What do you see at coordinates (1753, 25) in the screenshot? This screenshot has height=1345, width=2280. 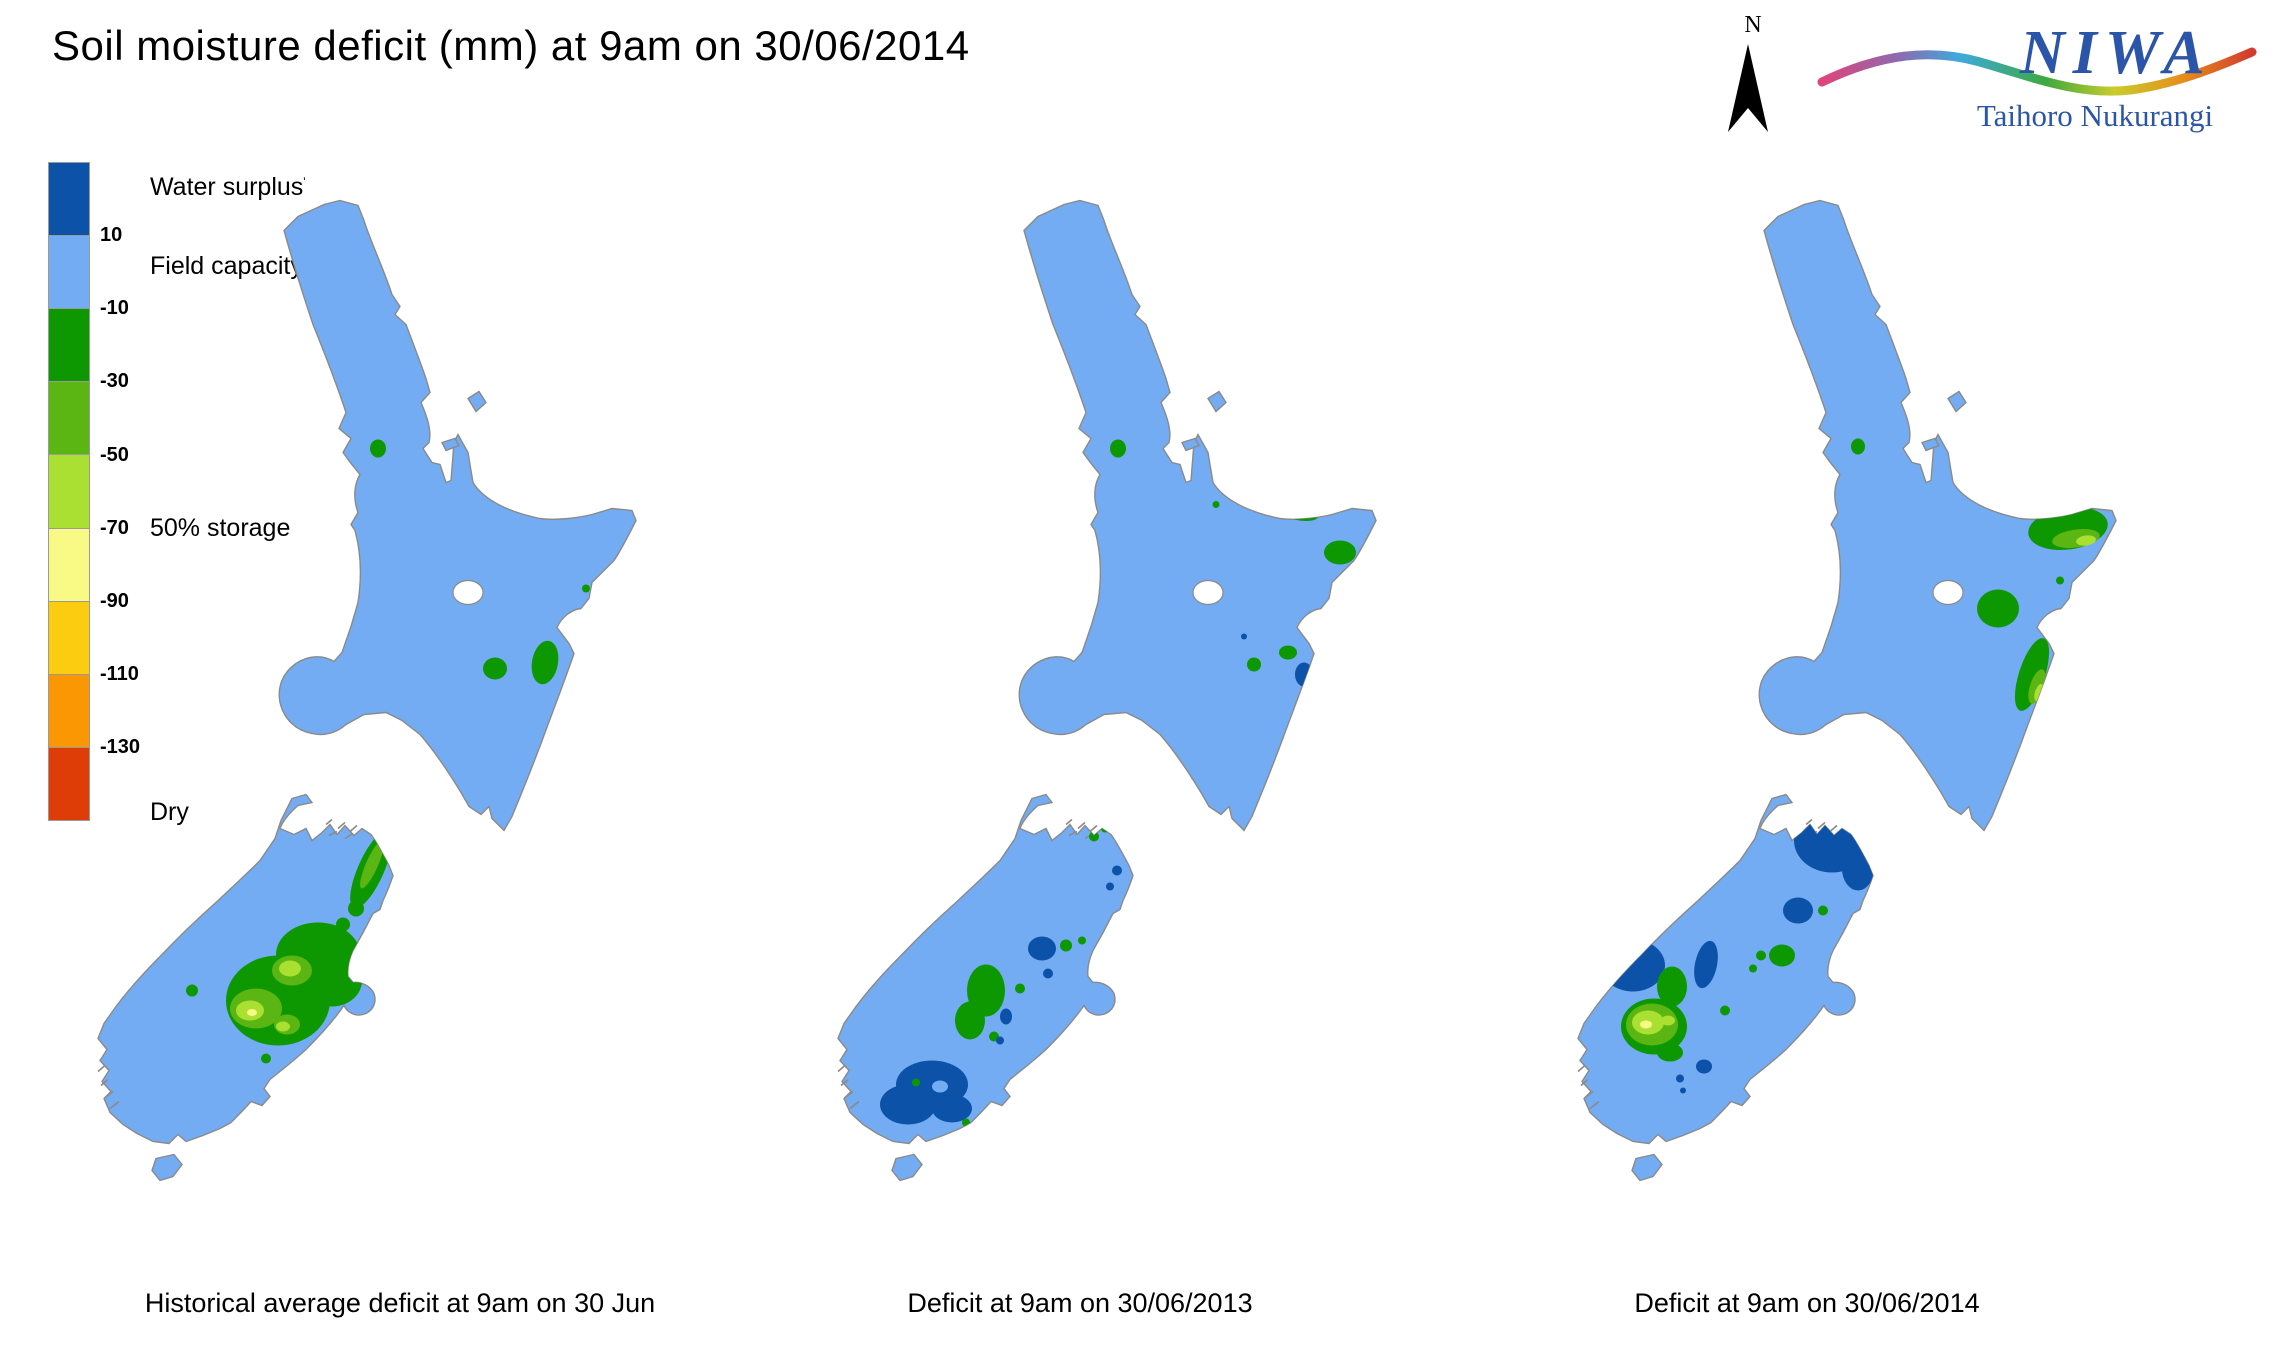 I see `north-label: N` at bounding box center [1753, 25].